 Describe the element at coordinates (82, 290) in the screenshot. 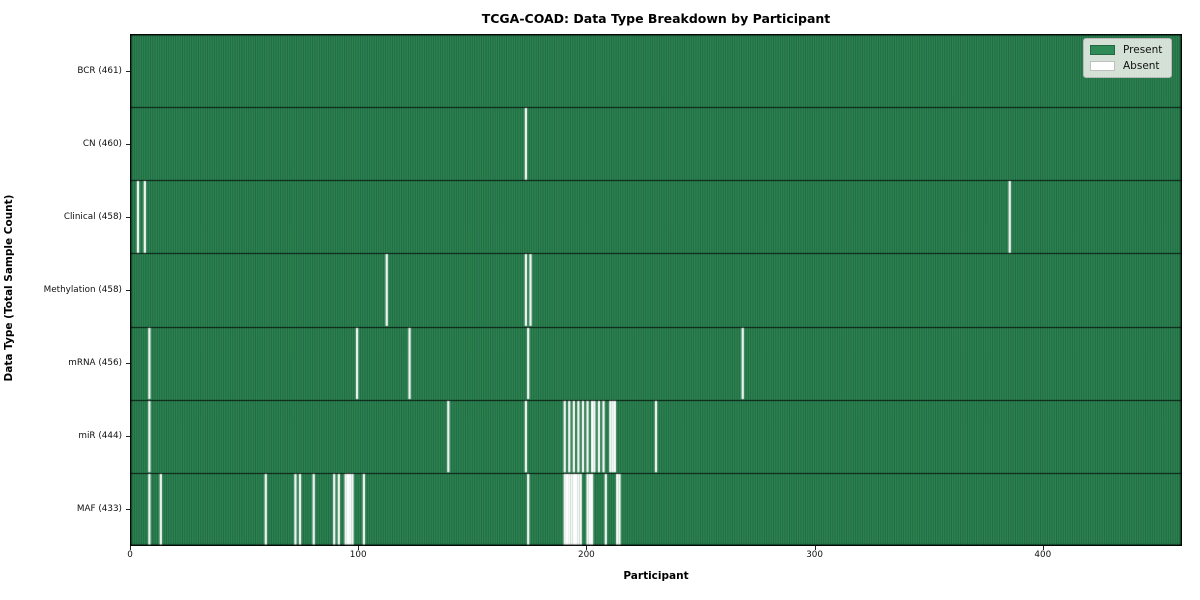

I see `y-tick-label: Methylation (458)` at that location.